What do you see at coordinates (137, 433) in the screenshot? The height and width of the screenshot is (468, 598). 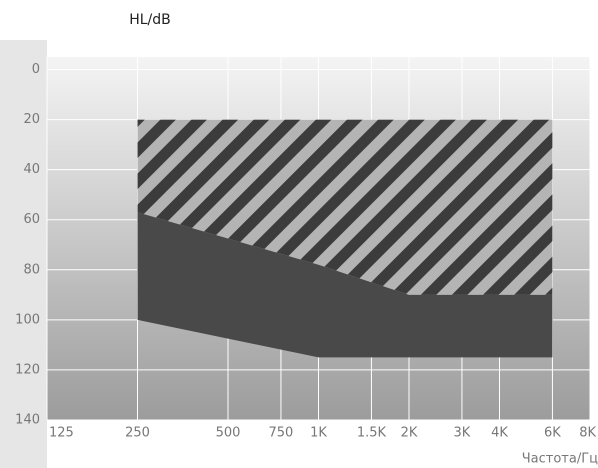 I see `x-tick-label: 250` at bounding box center [137, 433].